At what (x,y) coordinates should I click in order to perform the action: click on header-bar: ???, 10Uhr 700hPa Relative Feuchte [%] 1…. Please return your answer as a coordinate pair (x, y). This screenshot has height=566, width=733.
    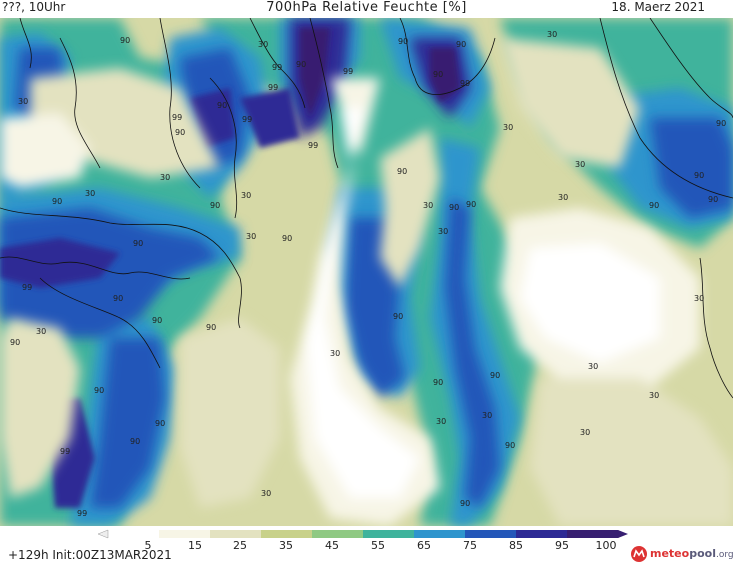
    Looking at the image, I should click on (366, 9).